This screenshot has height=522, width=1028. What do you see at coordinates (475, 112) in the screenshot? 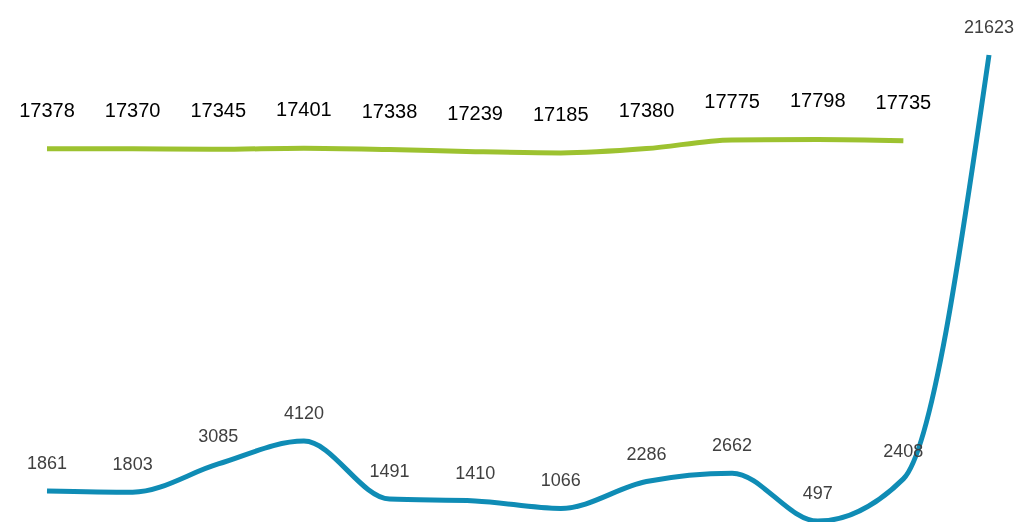
I see `data-label: 17239` at bounding box center [475, 112].